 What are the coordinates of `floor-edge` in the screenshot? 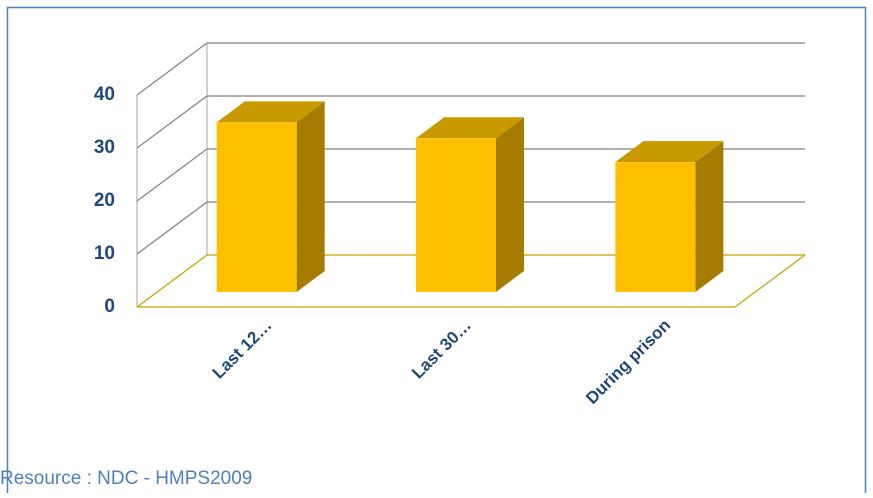 It's located at (770, 281).